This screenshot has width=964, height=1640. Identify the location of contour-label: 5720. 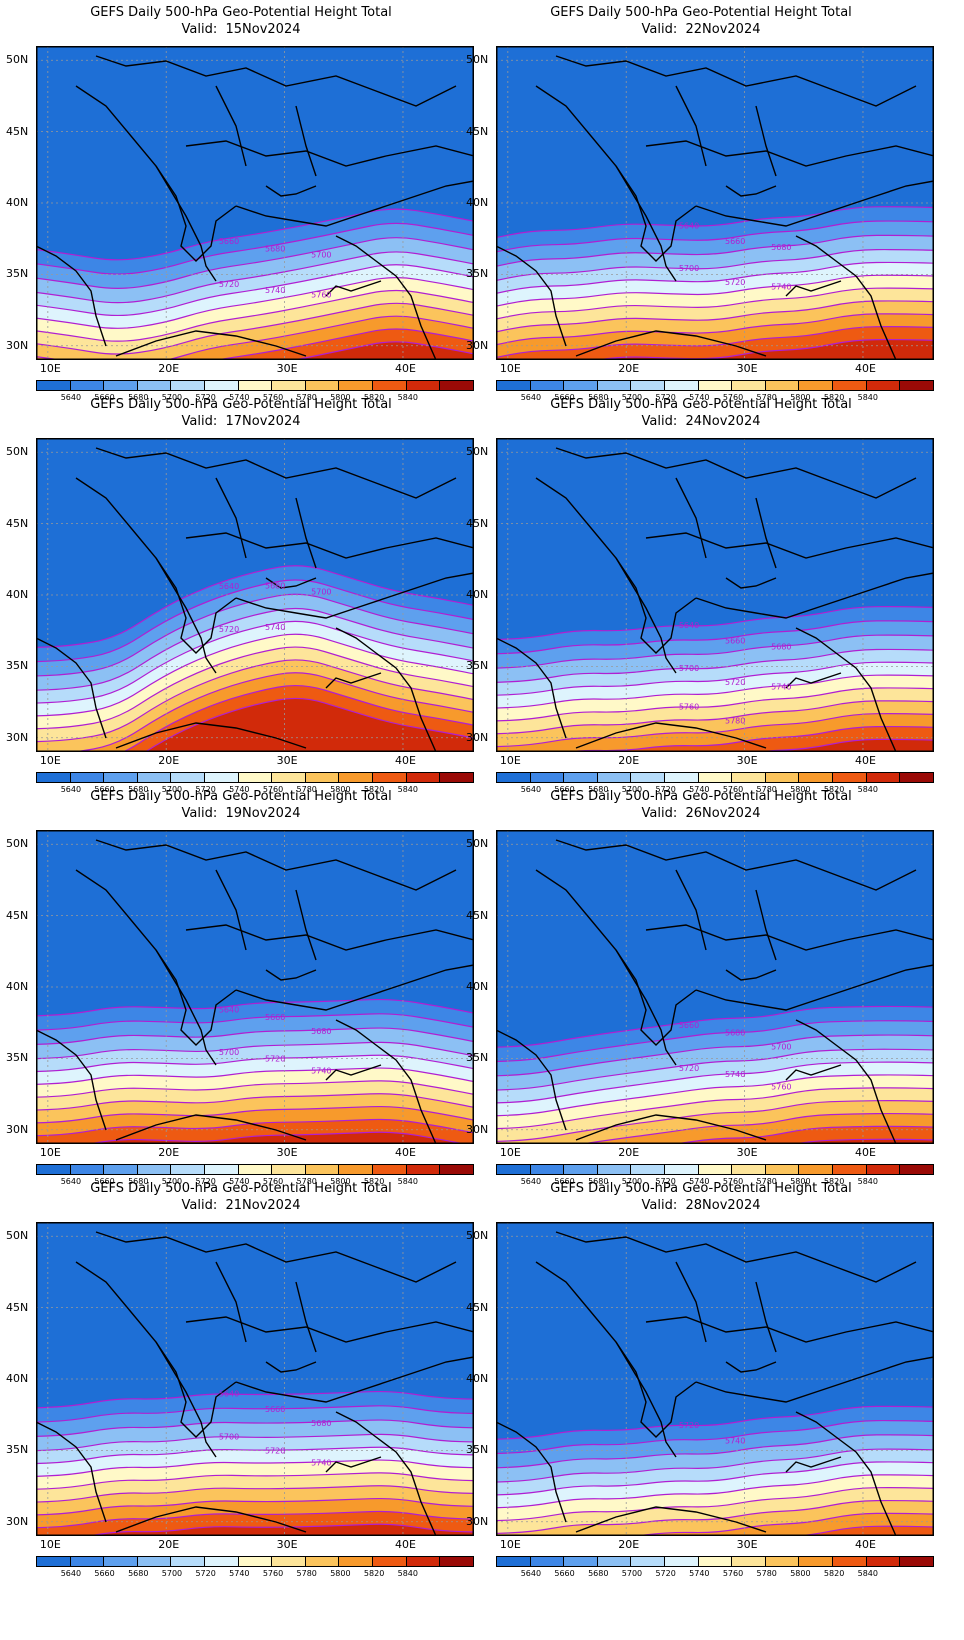
(689, 1068).